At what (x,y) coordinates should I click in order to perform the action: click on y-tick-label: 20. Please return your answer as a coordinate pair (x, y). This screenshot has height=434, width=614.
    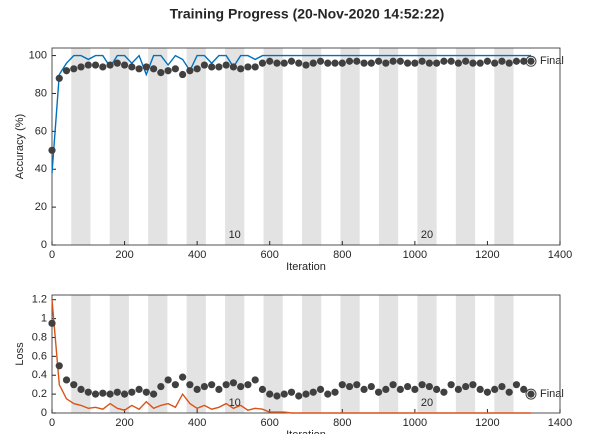
    Looking at the image, I should click on (41, 207).